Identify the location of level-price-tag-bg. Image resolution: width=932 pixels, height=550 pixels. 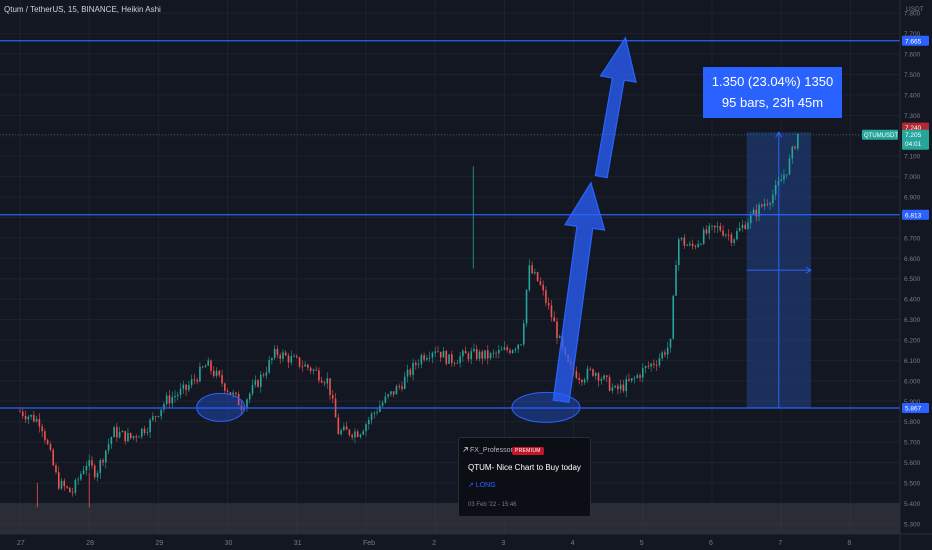
(915, 214).